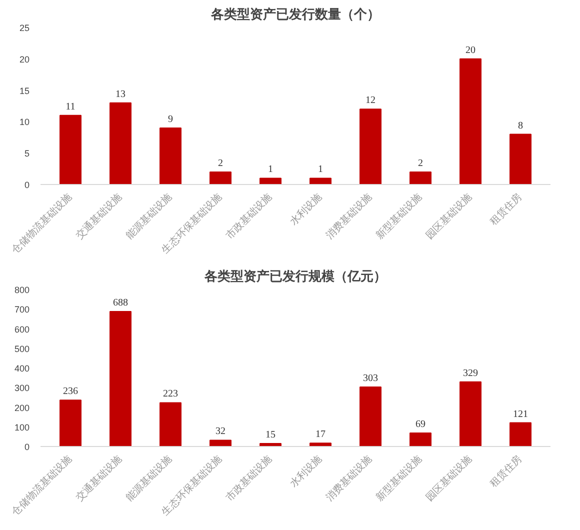  Describe the element at coordinates (22, 407) in the screenshot. I see `y-tick-label: 200` at that location.